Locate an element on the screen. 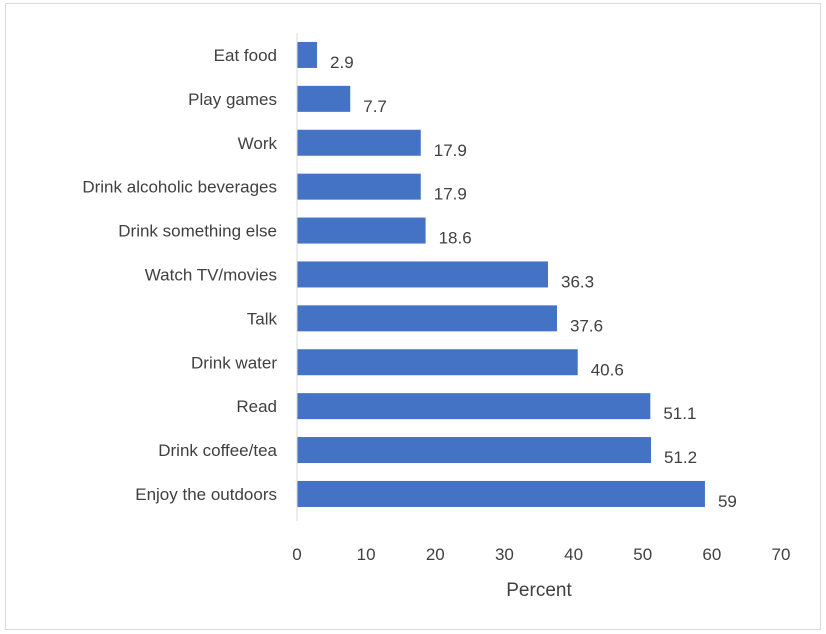 The width and height of the screenshot is (826, 634). x-tick-label: 10 is located at coordinates (366, 554).